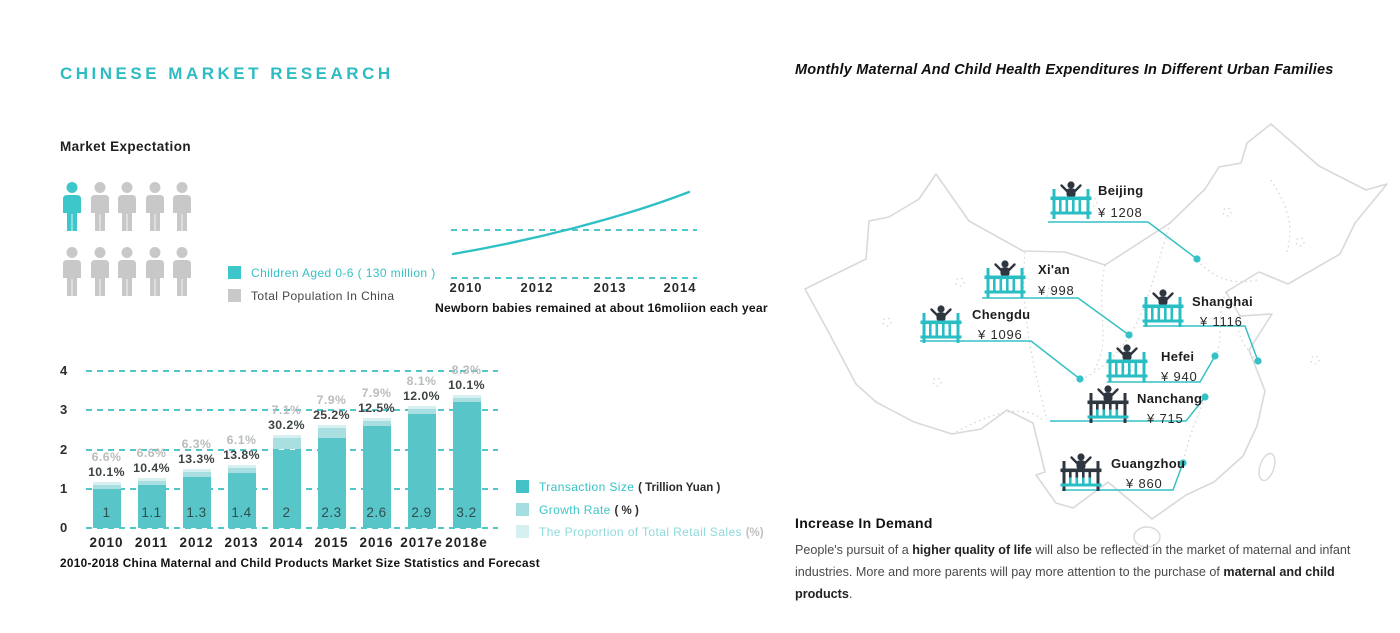 This screenshot has width=1400, height=633. What do you see at coordinates (241, 512) in the screenshot?
I see `bar-value-label: 1.4` at bounding box center [241, 512].